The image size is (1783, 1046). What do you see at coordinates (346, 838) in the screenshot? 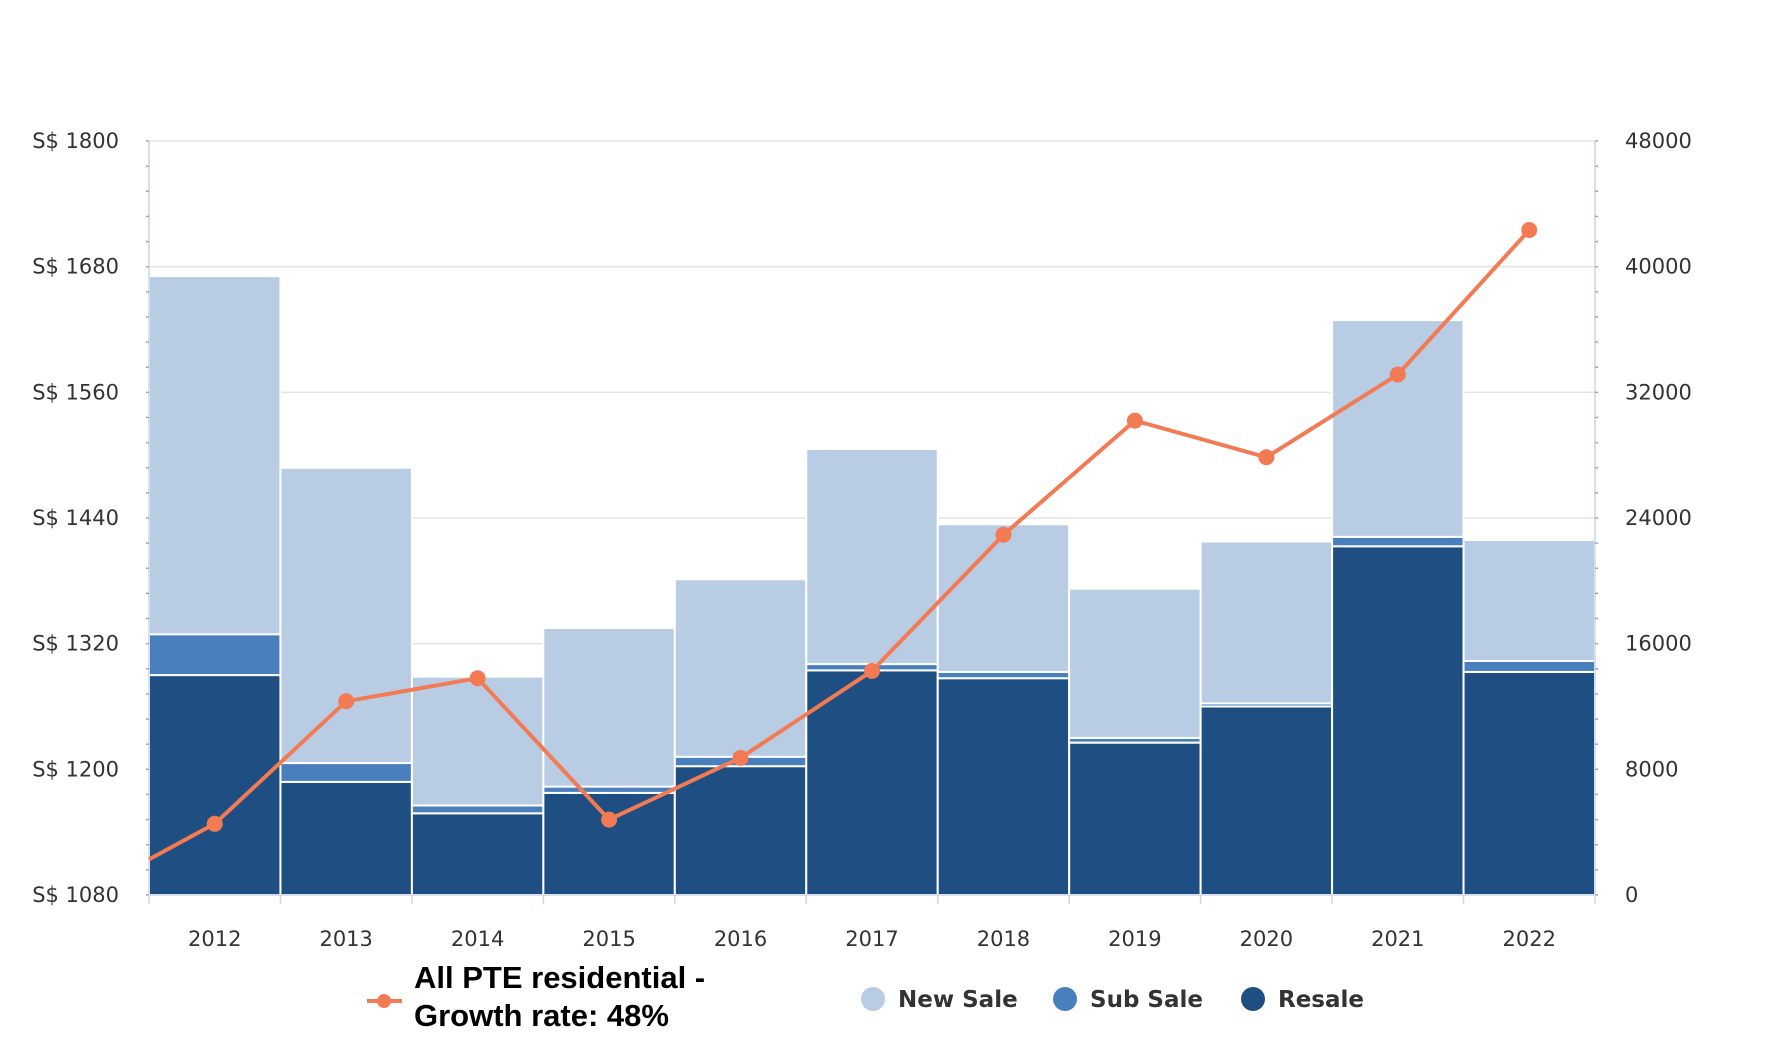
I see `bar-resale-2013` at bounding box center [346, 838].